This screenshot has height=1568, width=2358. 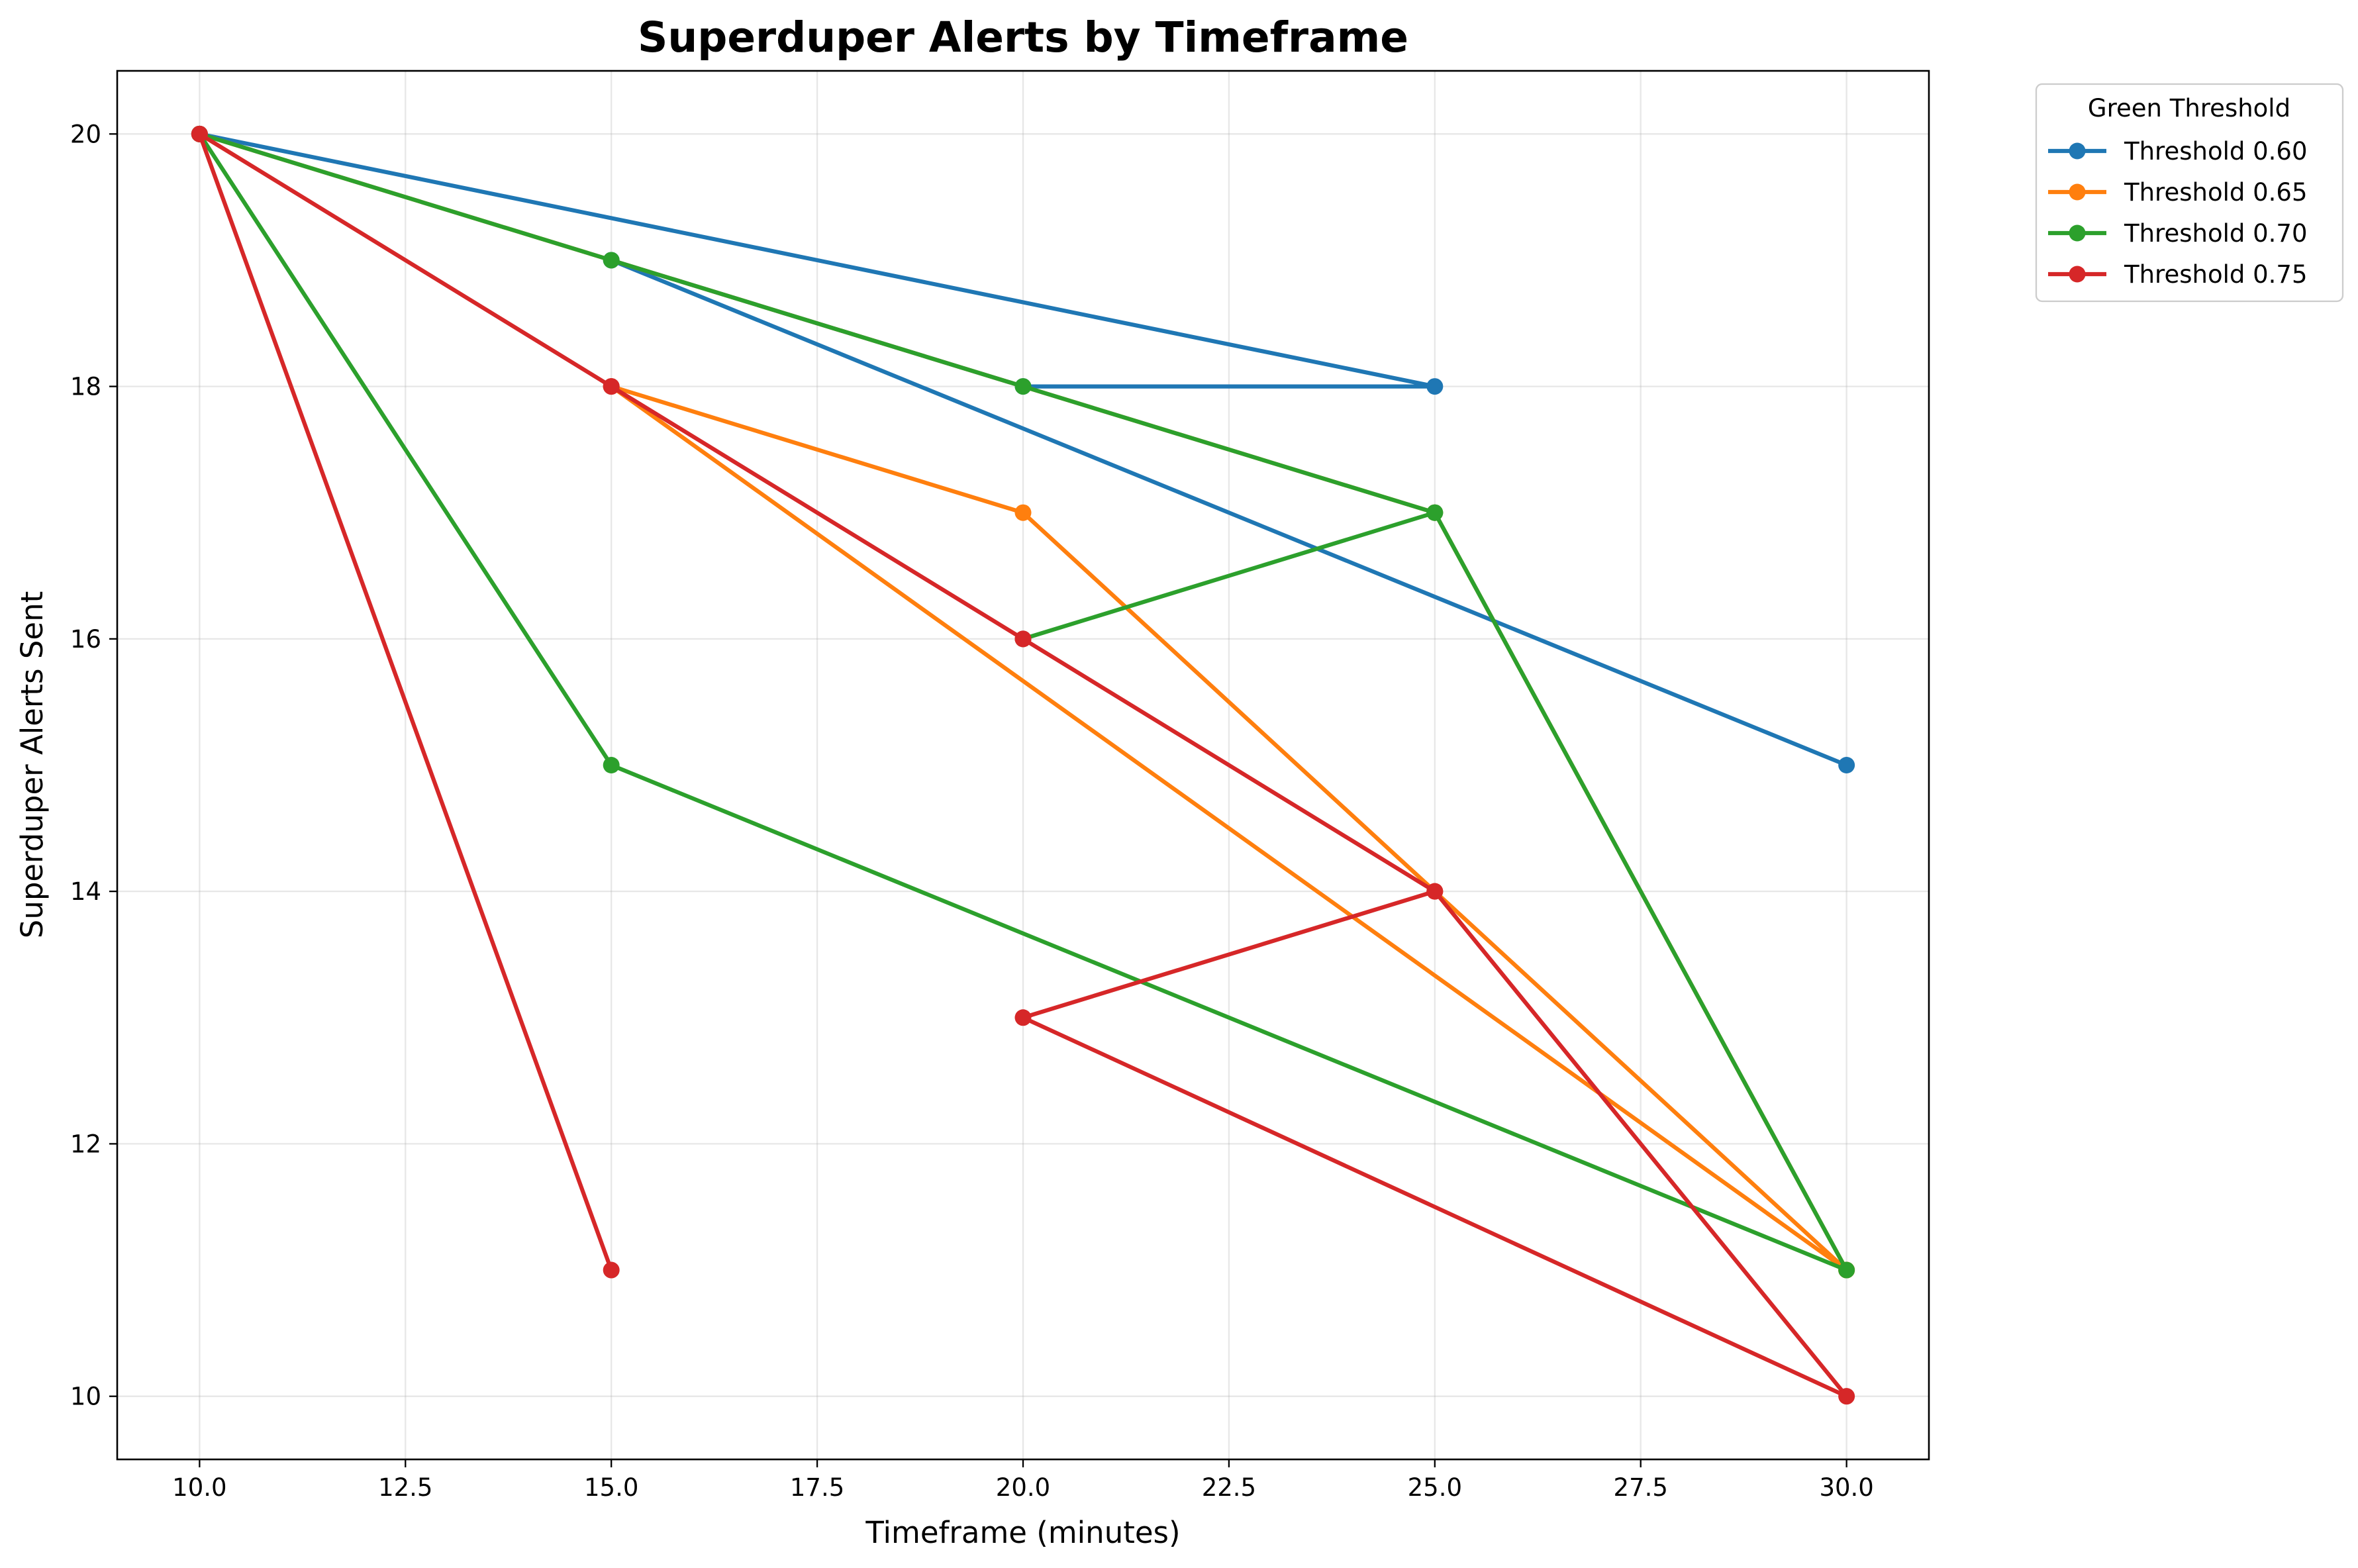 I want to click on legend-label: Threshold 0.60, so click(x=2216, y=151).